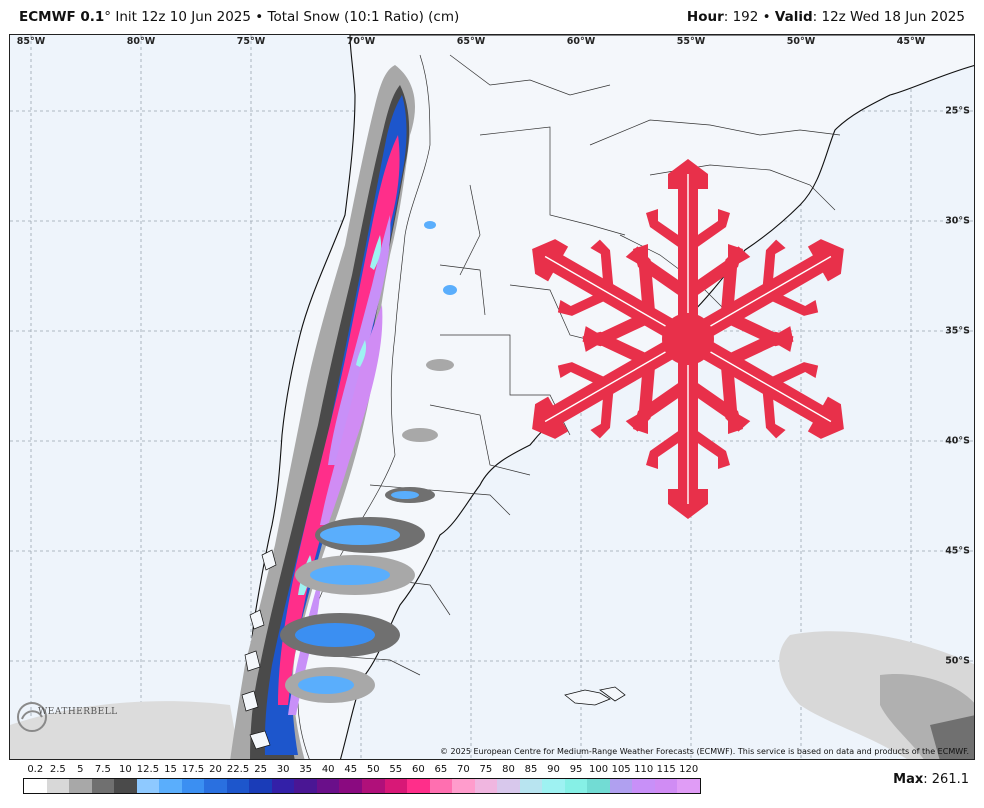 This screenshot has width=984, height=808. What do you see at coordinates (957, 661) in the screenshot?
I see `latitude-label: 50°S` at bounding box center [957, 661].